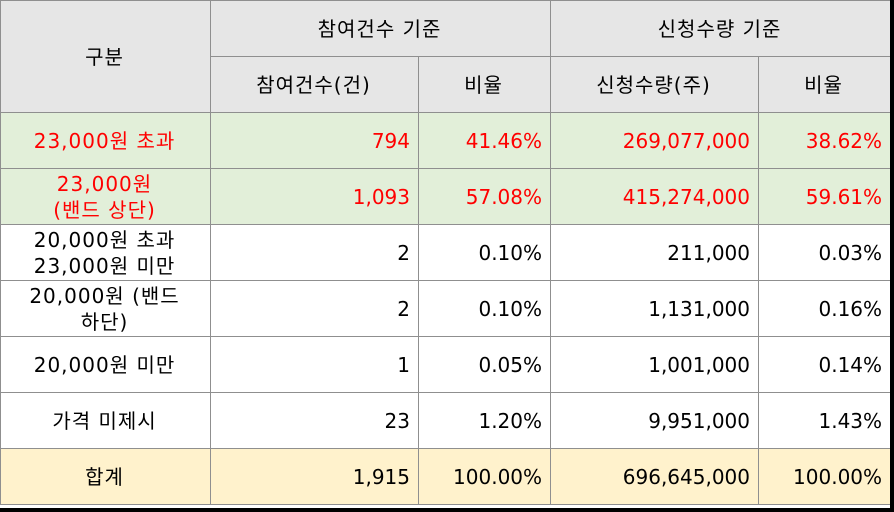 Image resolution: width=894 pixels, height=512 pixels. I want to click on row-qty-ratio: 59.61%, so click(825, 196).